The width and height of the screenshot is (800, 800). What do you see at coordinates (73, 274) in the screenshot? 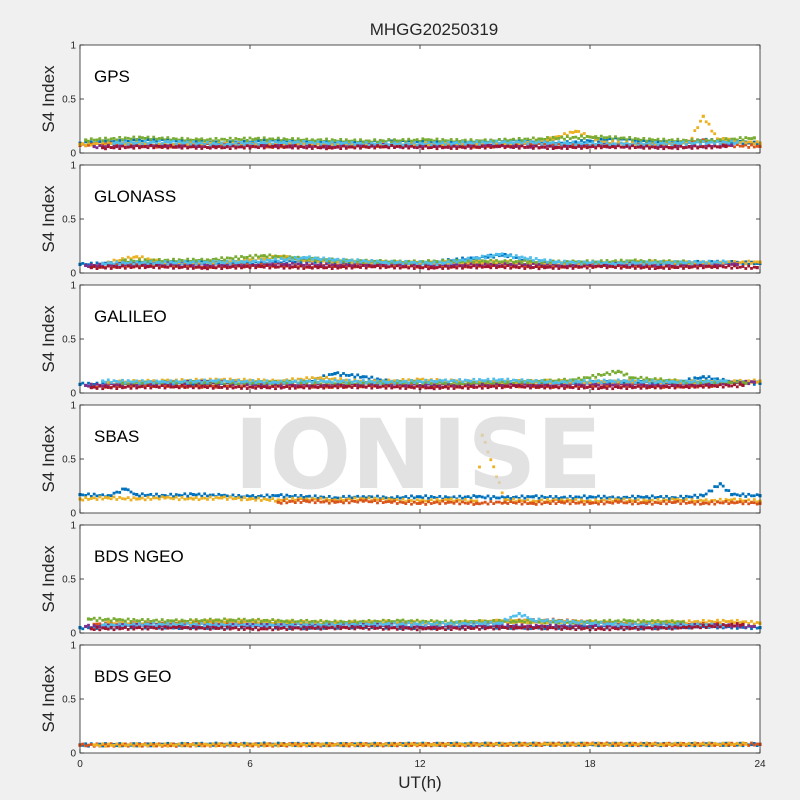
I see `y-tick-label: 0` at bounding box center [73, 274].